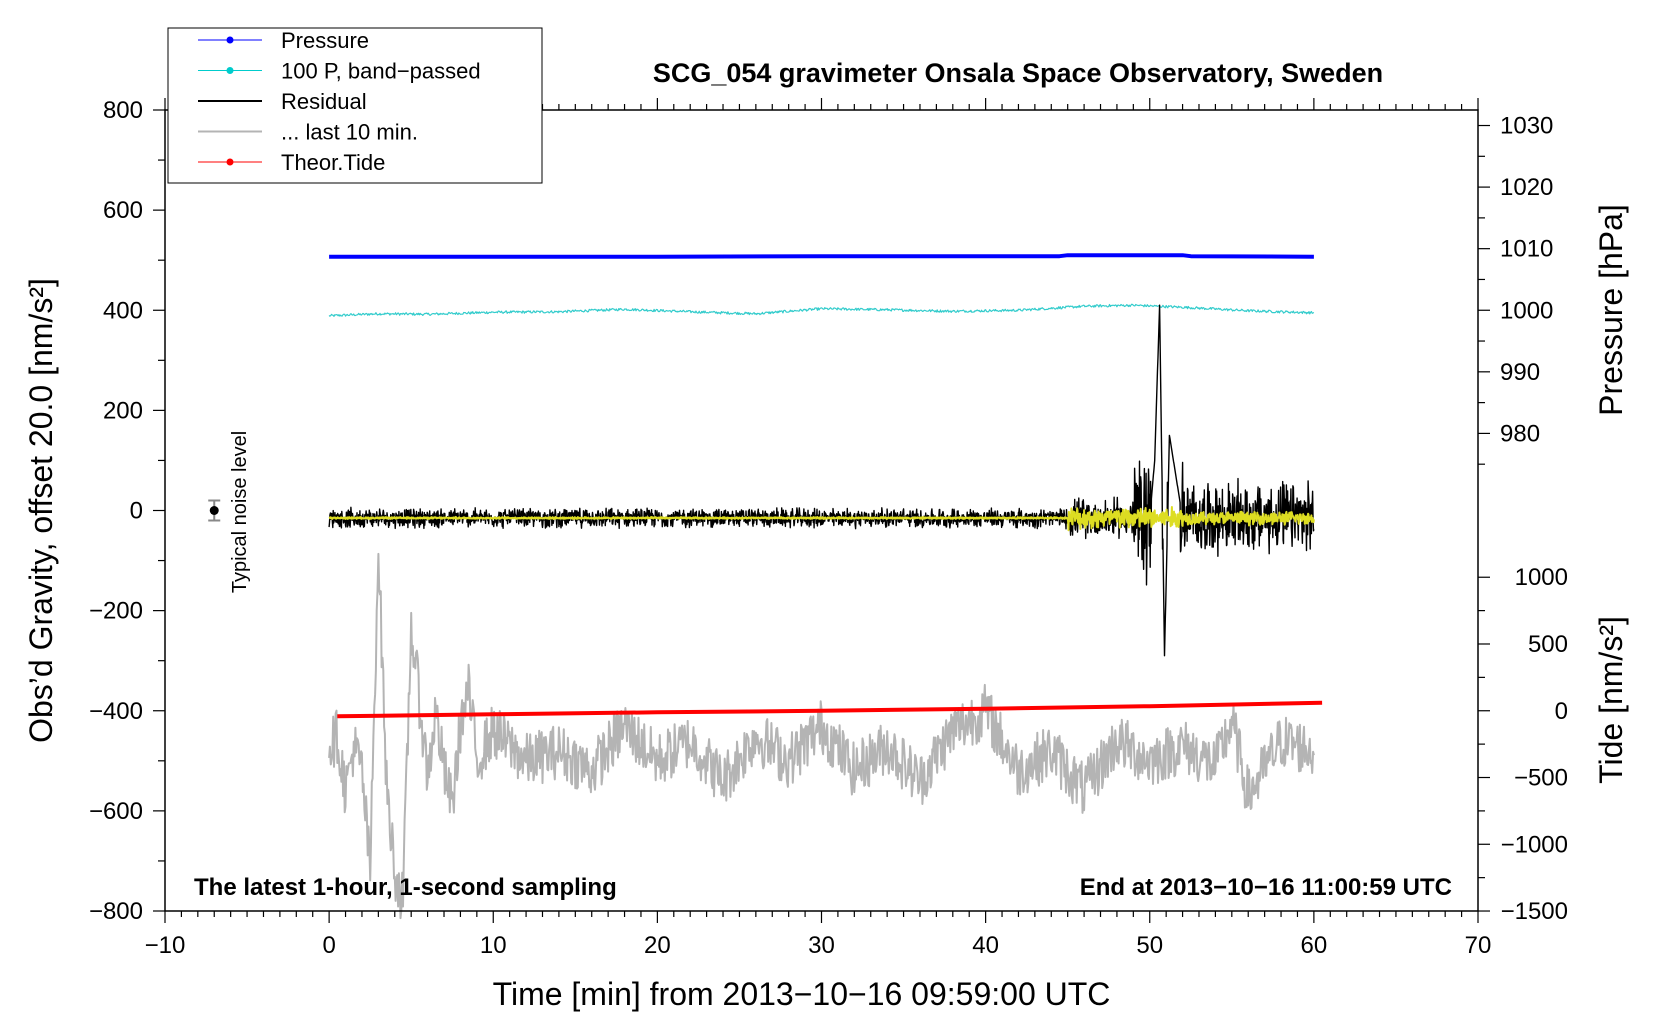 The image size is (1660, 1020). Describe the element at coordinates (41, 510) in the screenshot. I see `y-axis-title: Obs’d Gravity, offset 20.0 [nm/s²]` at that location.